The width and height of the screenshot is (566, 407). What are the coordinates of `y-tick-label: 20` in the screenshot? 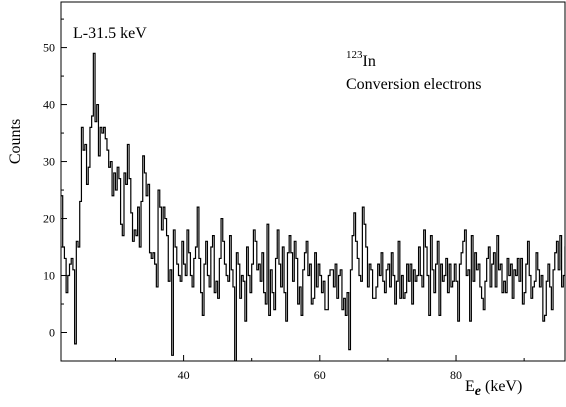 It's located at (49, 219).